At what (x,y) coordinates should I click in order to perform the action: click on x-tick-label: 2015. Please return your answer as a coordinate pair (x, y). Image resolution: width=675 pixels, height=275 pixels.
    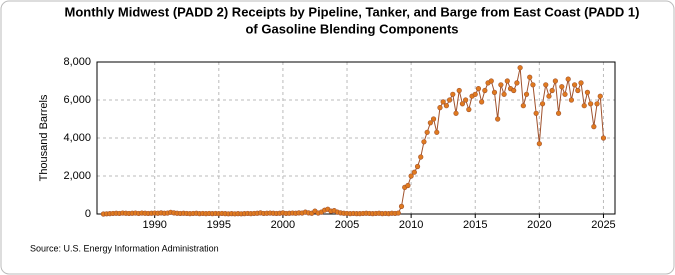
    Looking at the image, I should click on (475, 225).